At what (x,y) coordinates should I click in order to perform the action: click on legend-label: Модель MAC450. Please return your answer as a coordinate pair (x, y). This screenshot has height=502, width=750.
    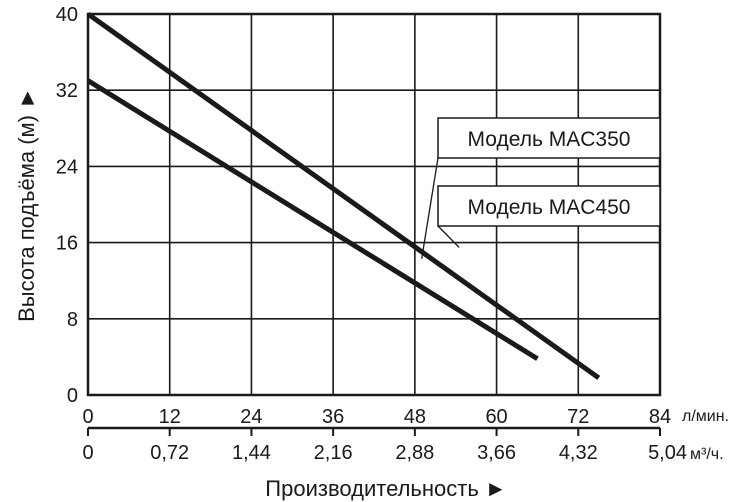
    Looking at the image, I should click on (549, 207).